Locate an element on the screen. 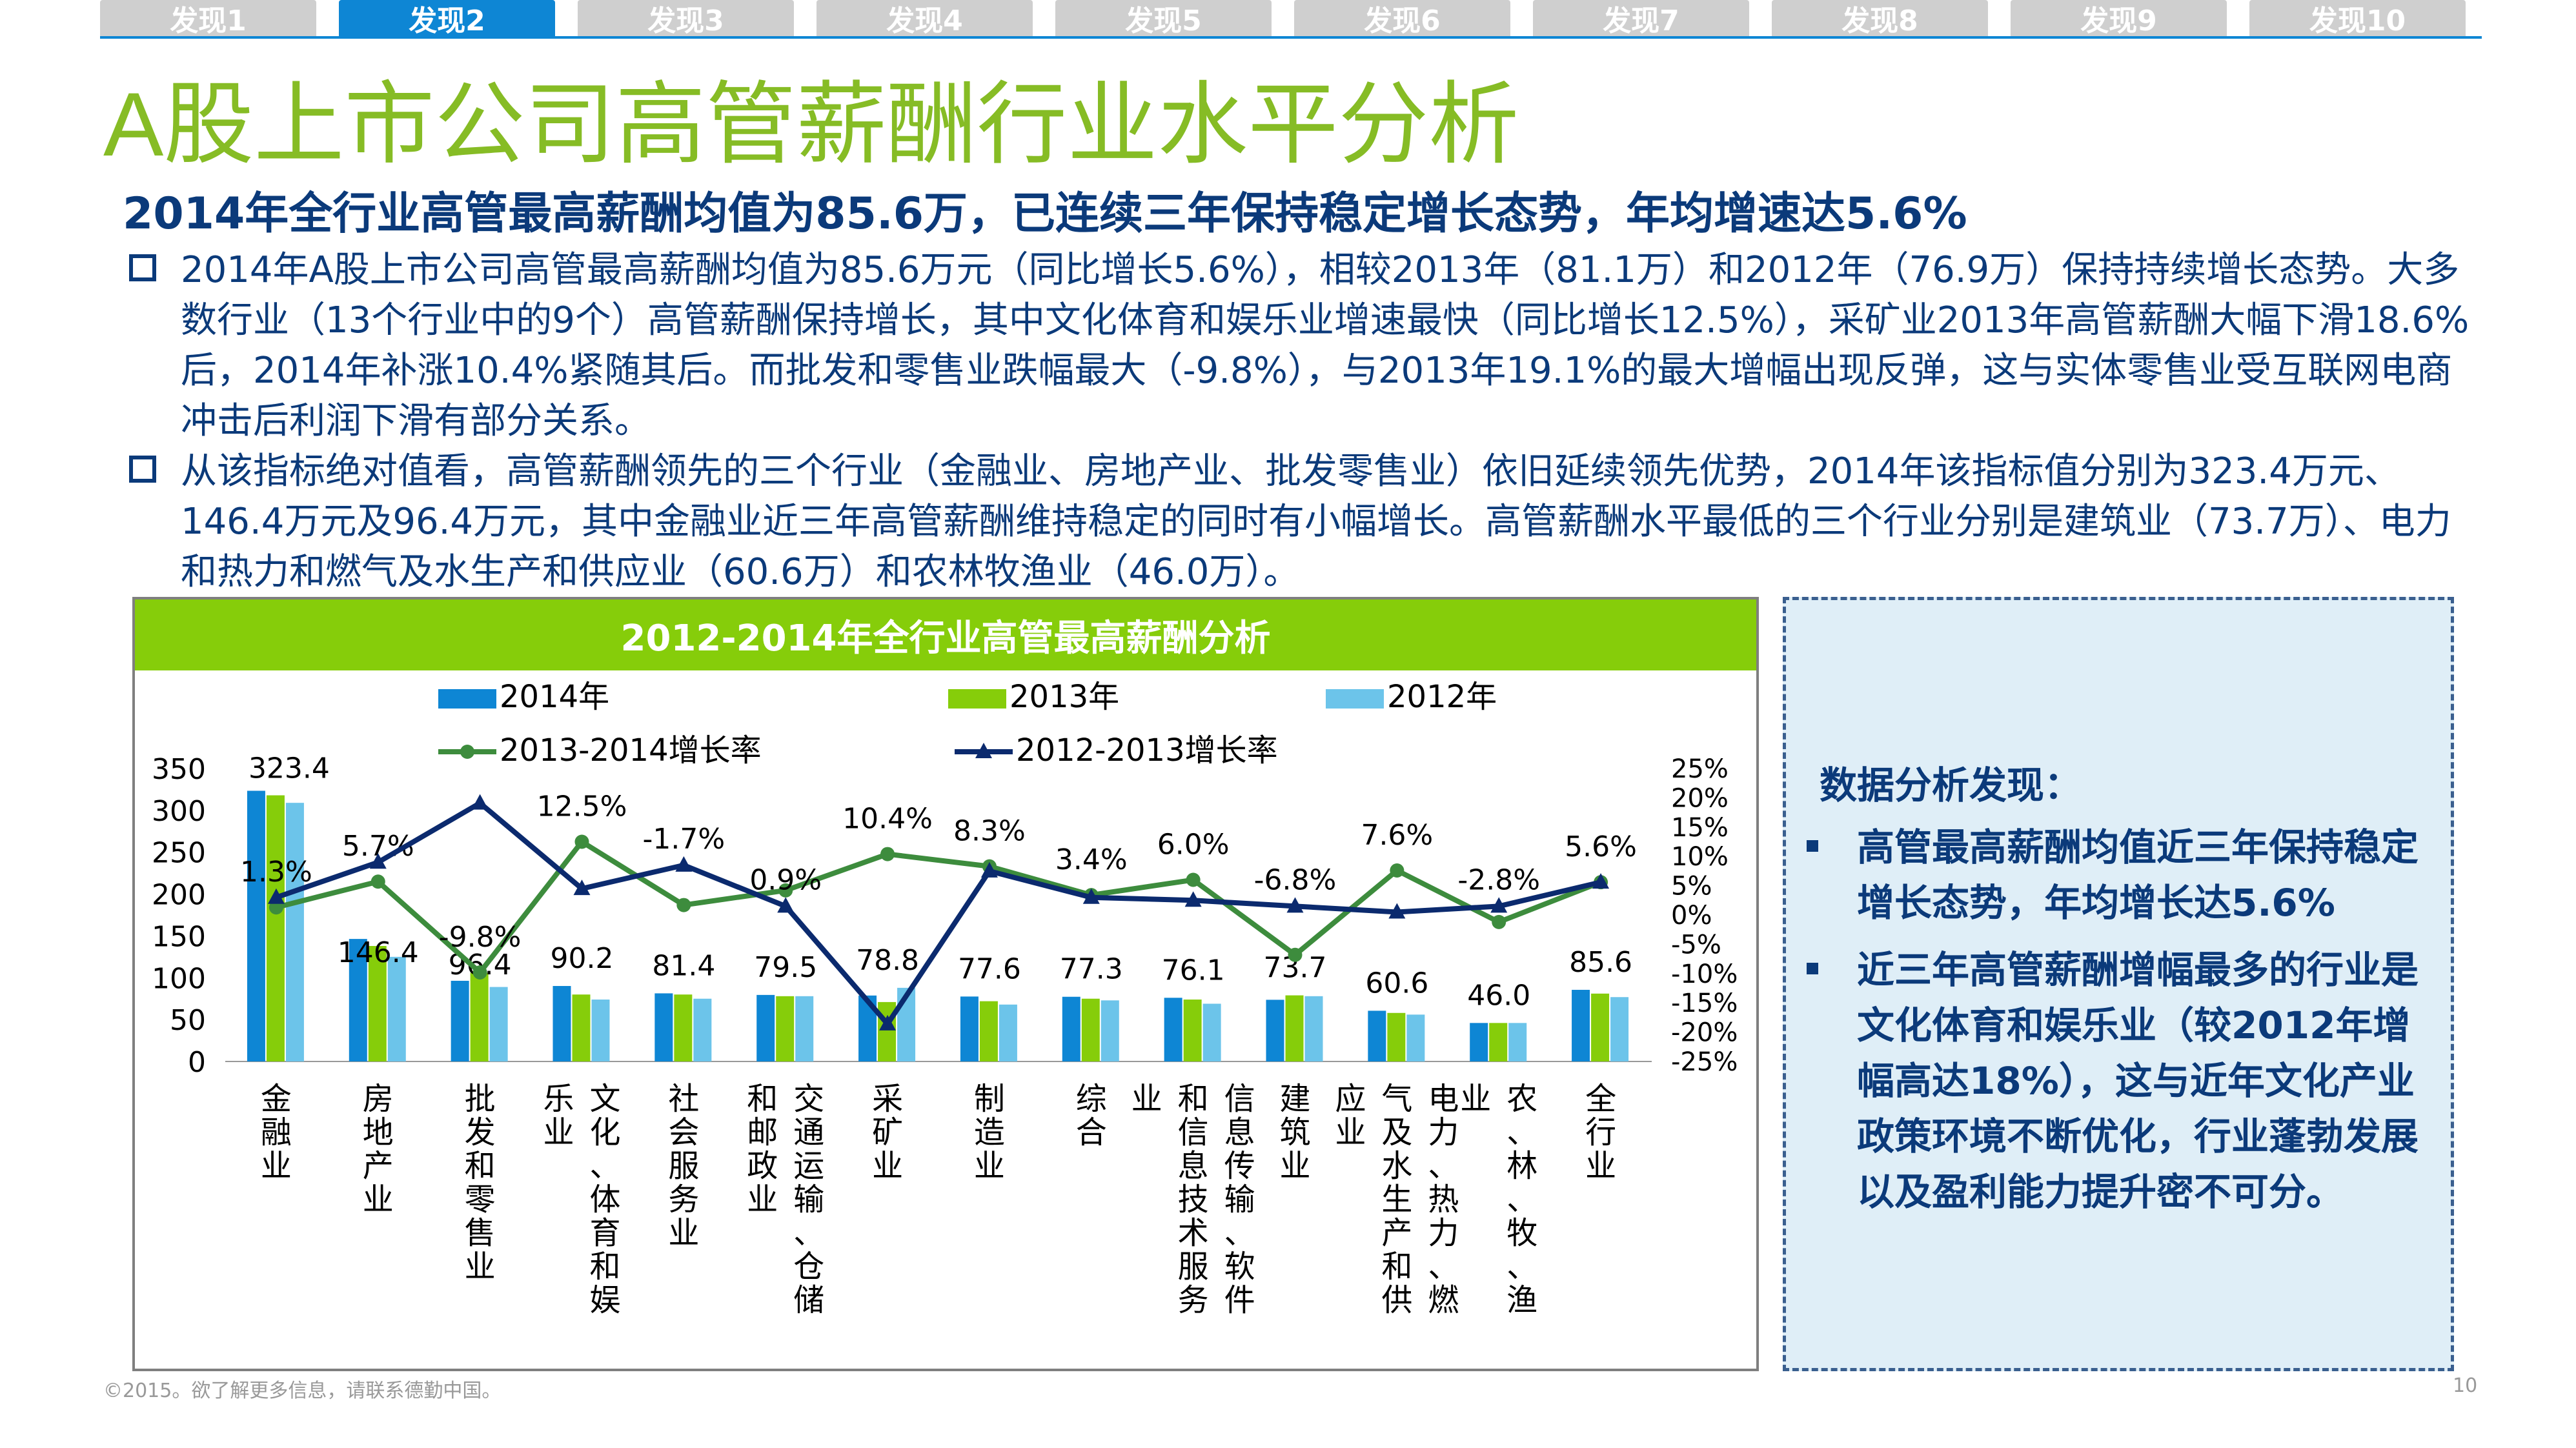 The width and height of the screenshot is (2576, 1448). legend-label: 2013年 is located at coordinates (1064, 697).